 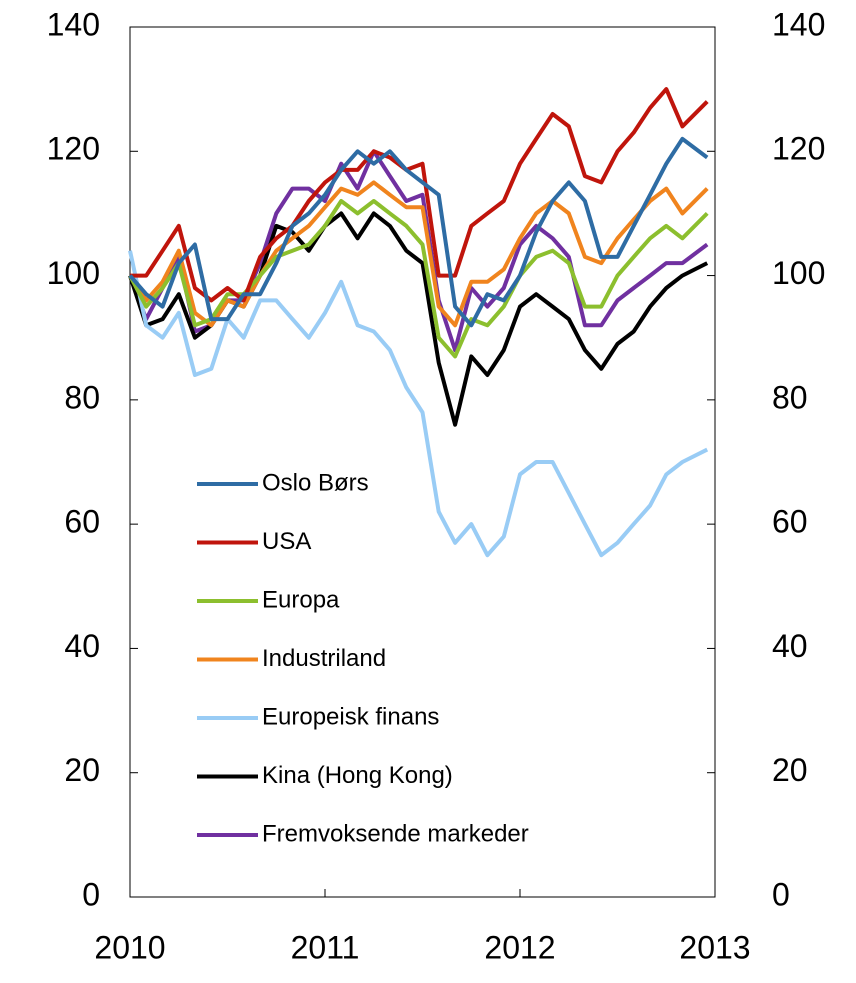 What do you see at coordinates (790, 646) in the screenshot?
I see `y2-tick-label: 40` at bounding box center [790, 646].